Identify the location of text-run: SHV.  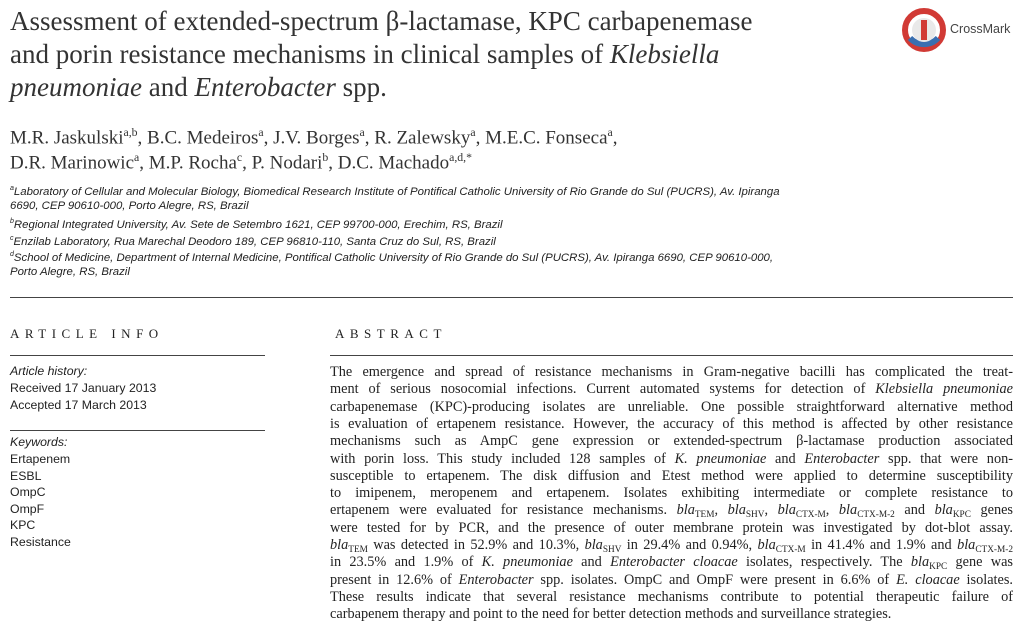
(755, 515).